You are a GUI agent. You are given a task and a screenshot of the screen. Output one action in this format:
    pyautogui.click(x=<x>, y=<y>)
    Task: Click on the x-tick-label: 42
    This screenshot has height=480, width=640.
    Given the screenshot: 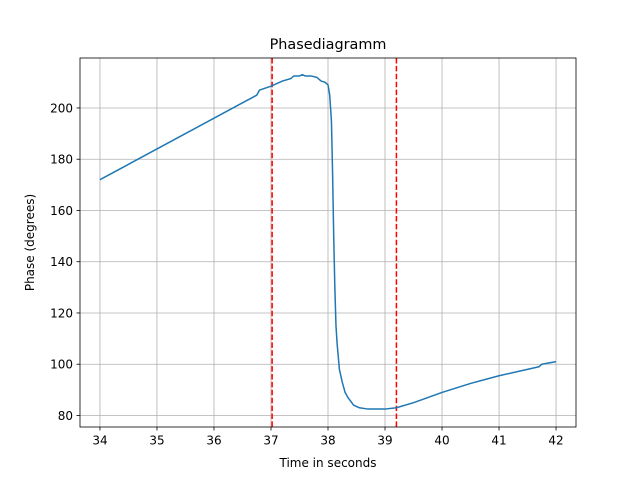 What is the action you would take?
    pyautogui.click(x=555, y=441)
    